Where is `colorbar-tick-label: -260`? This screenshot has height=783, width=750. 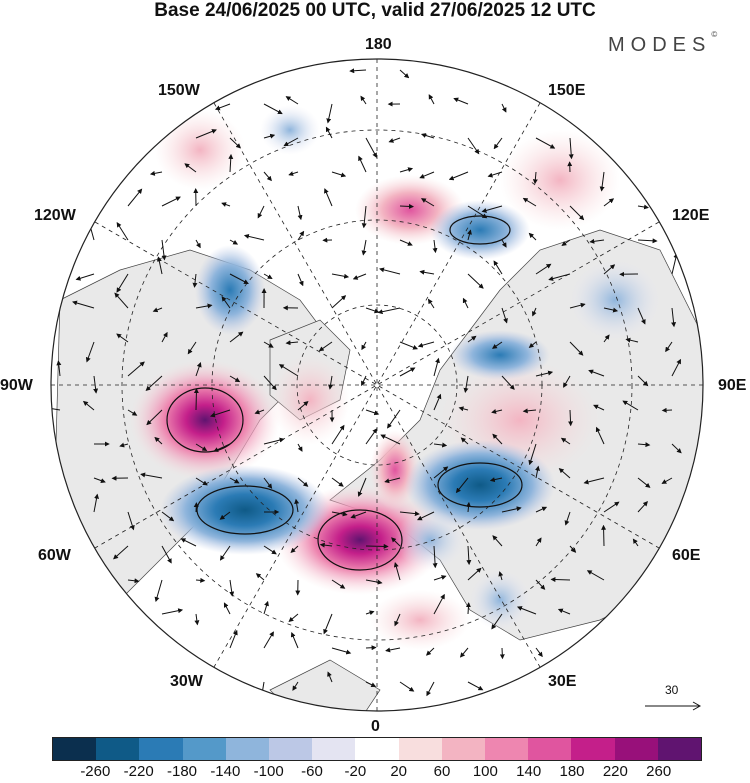 colorbar-tick-label: -260 is located at coordinates (95, 771).